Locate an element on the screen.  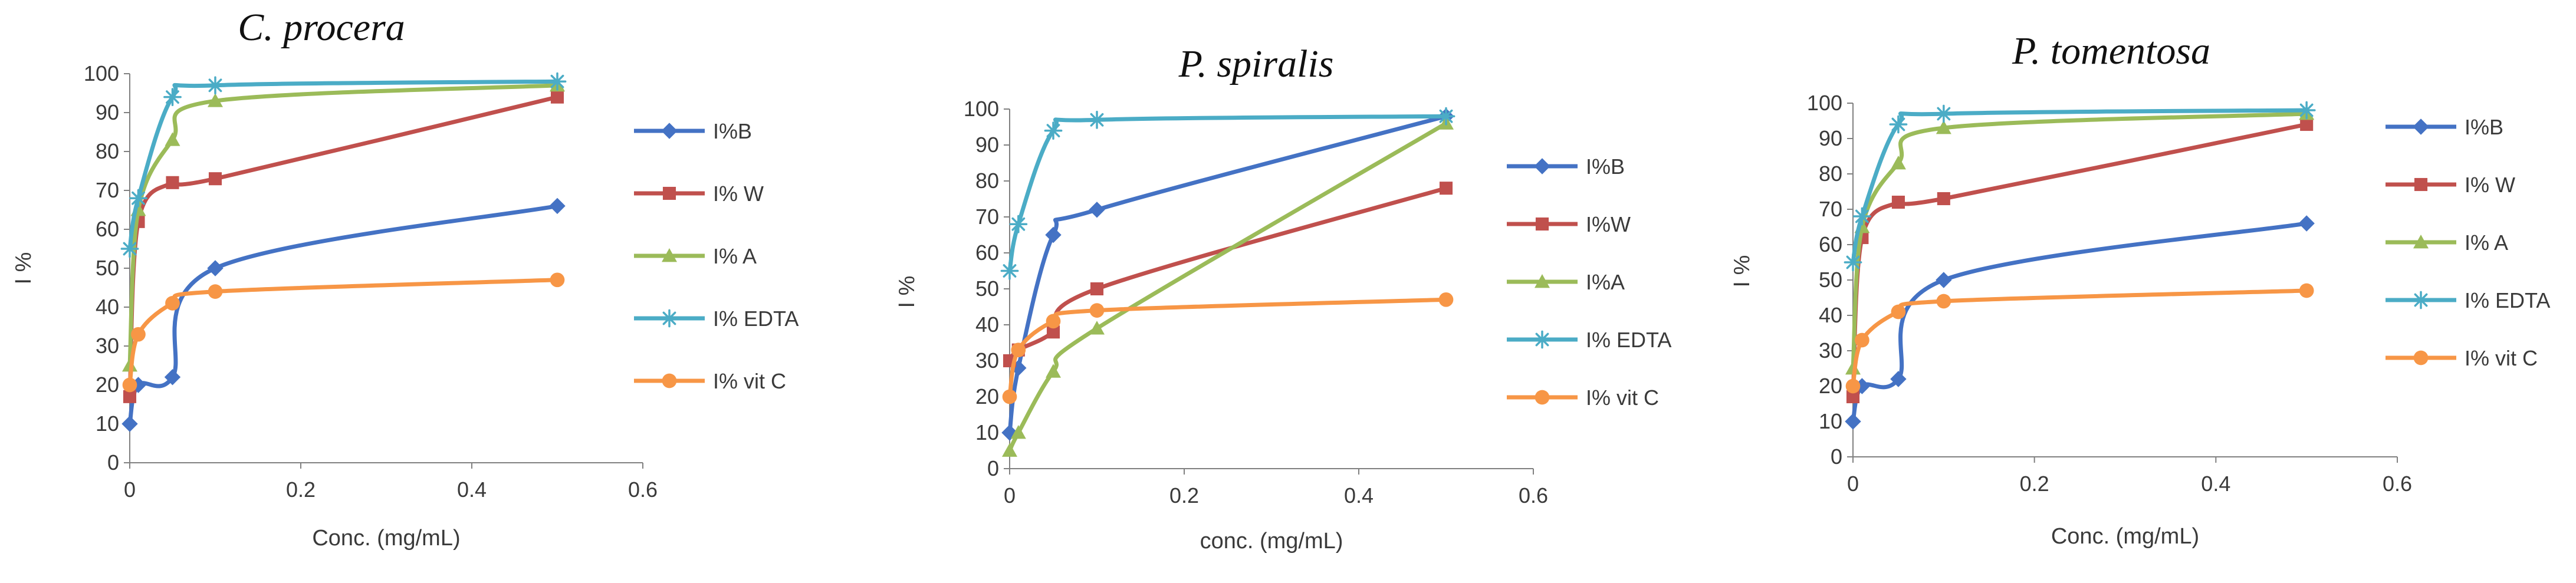
legend-label: I%W is located at coordinates (1608, 224).